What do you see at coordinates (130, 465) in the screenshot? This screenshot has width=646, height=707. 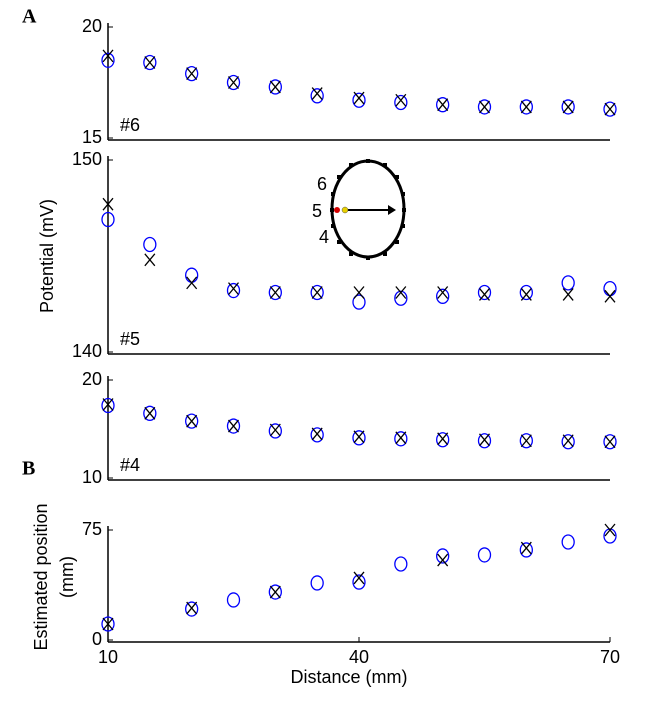 I see `panel-annotation: #4` at bounding box center [130, 465].